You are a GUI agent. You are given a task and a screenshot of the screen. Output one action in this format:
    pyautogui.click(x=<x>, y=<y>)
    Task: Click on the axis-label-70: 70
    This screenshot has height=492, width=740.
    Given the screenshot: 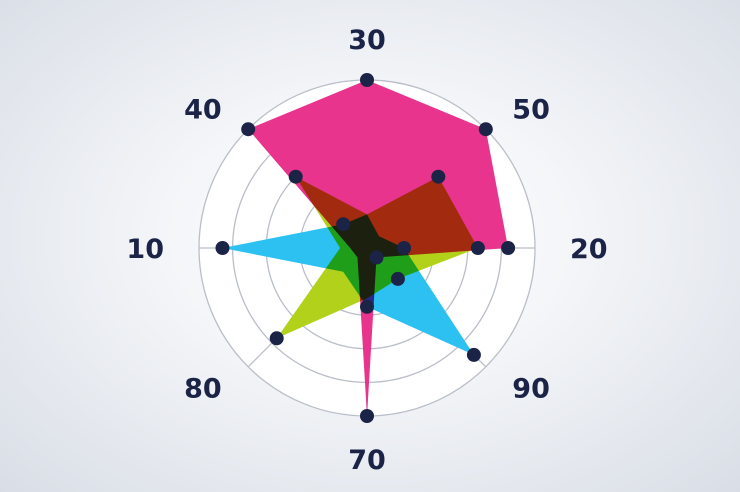 What is the action you would take?
    pyautogui.click(x=367, y=460)
    